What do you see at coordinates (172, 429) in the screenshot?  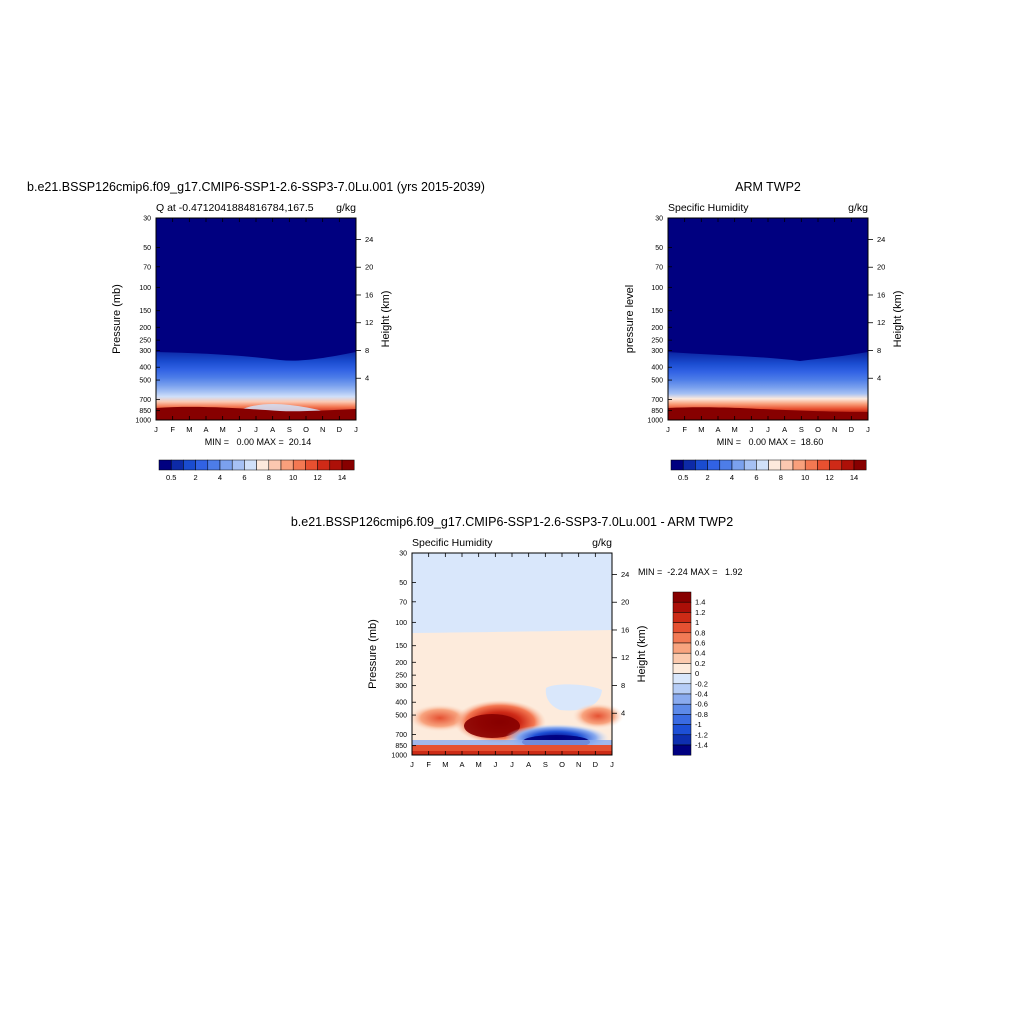 I see `x-tick-label: F` at bounding box center [172, 429].